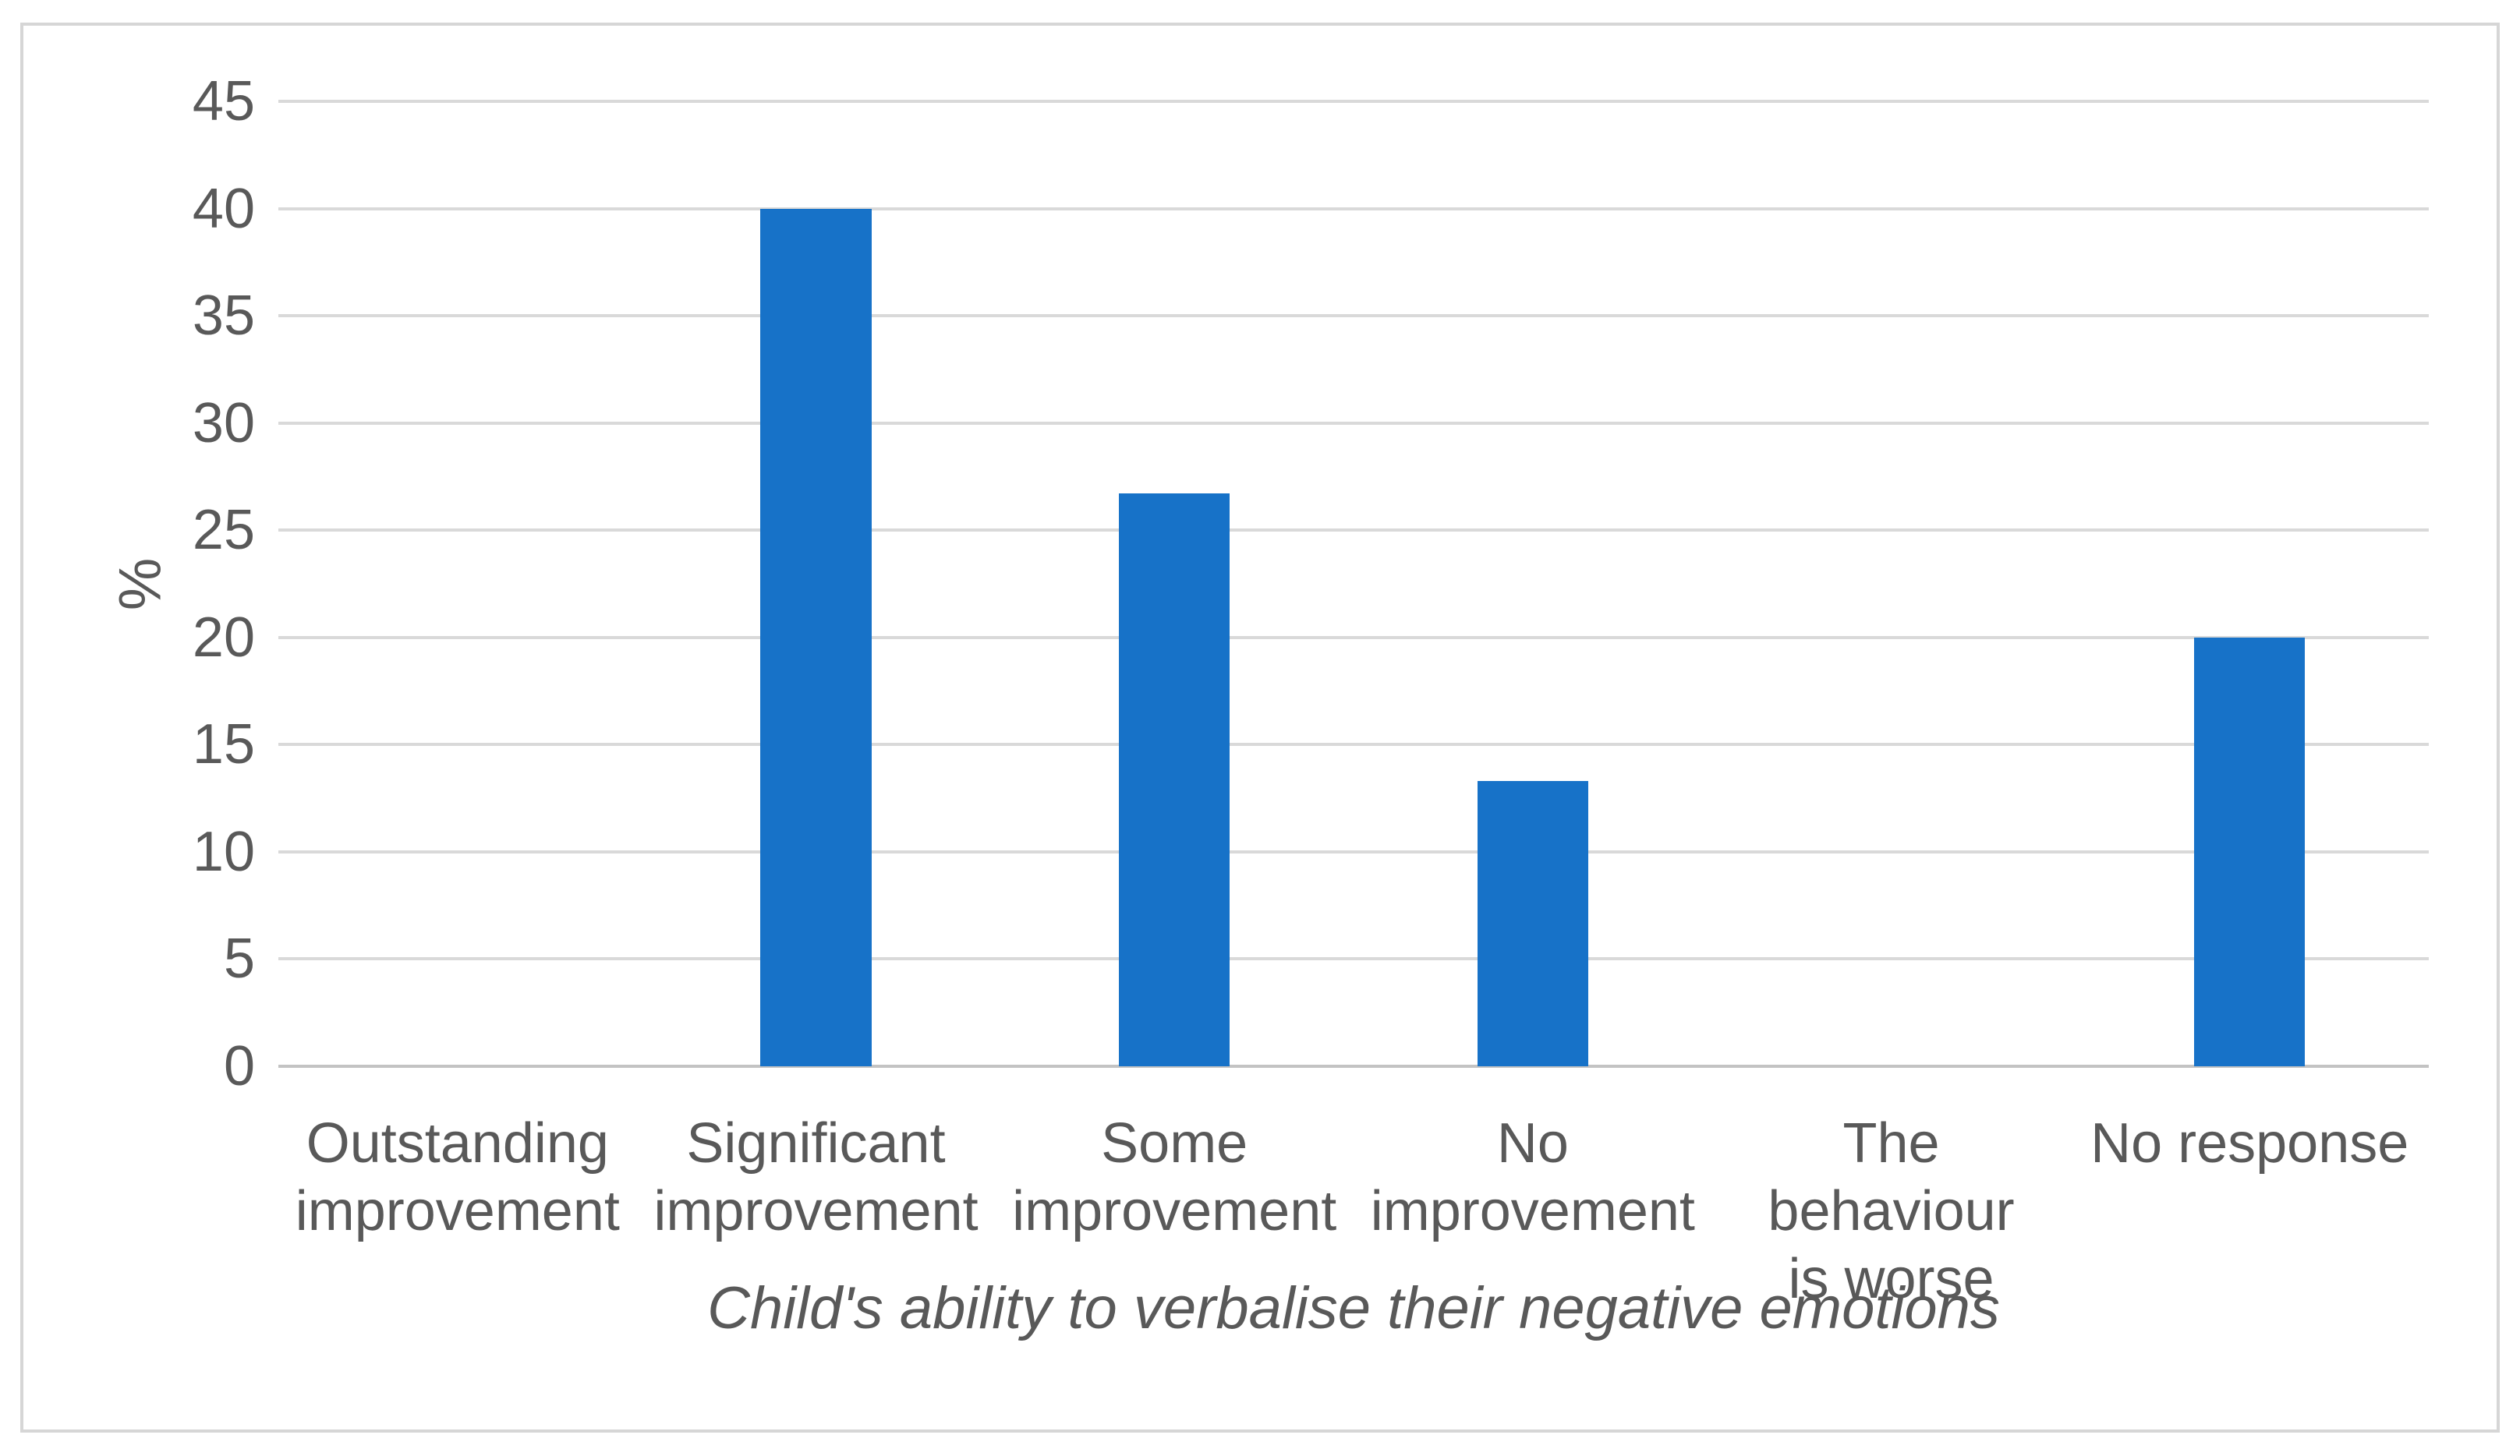  What do you see at coordinates (458, 1177) in the screenshot?
I see `x-category-label: Outstanding improvement` at bounding box center [458, 1177].